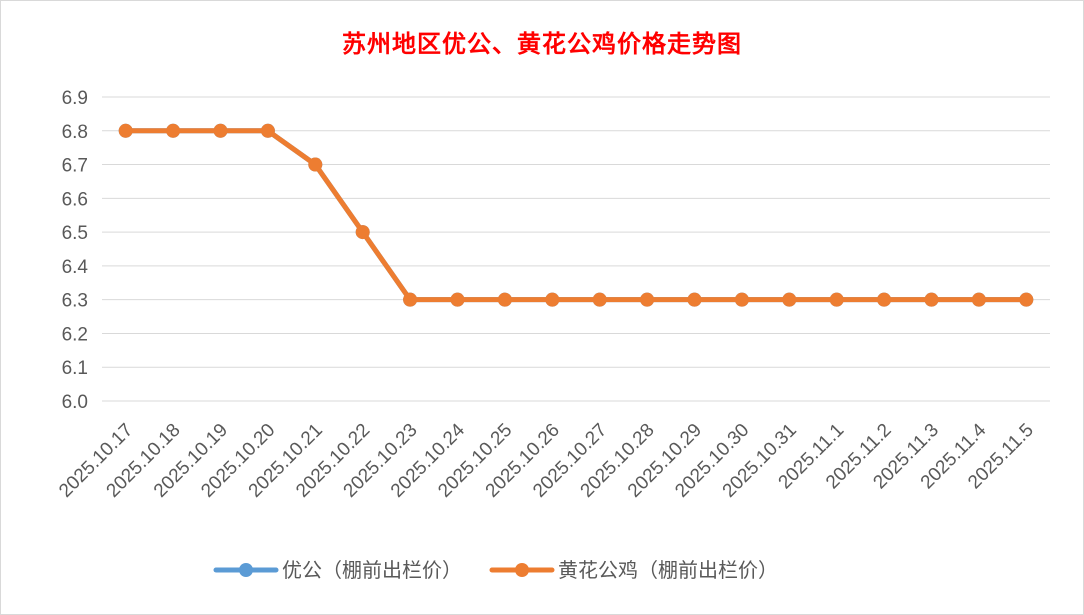  Describe the element at coordinates (75, 402) in the screenshot. I see `y-tick-label: 6.0` at that location.